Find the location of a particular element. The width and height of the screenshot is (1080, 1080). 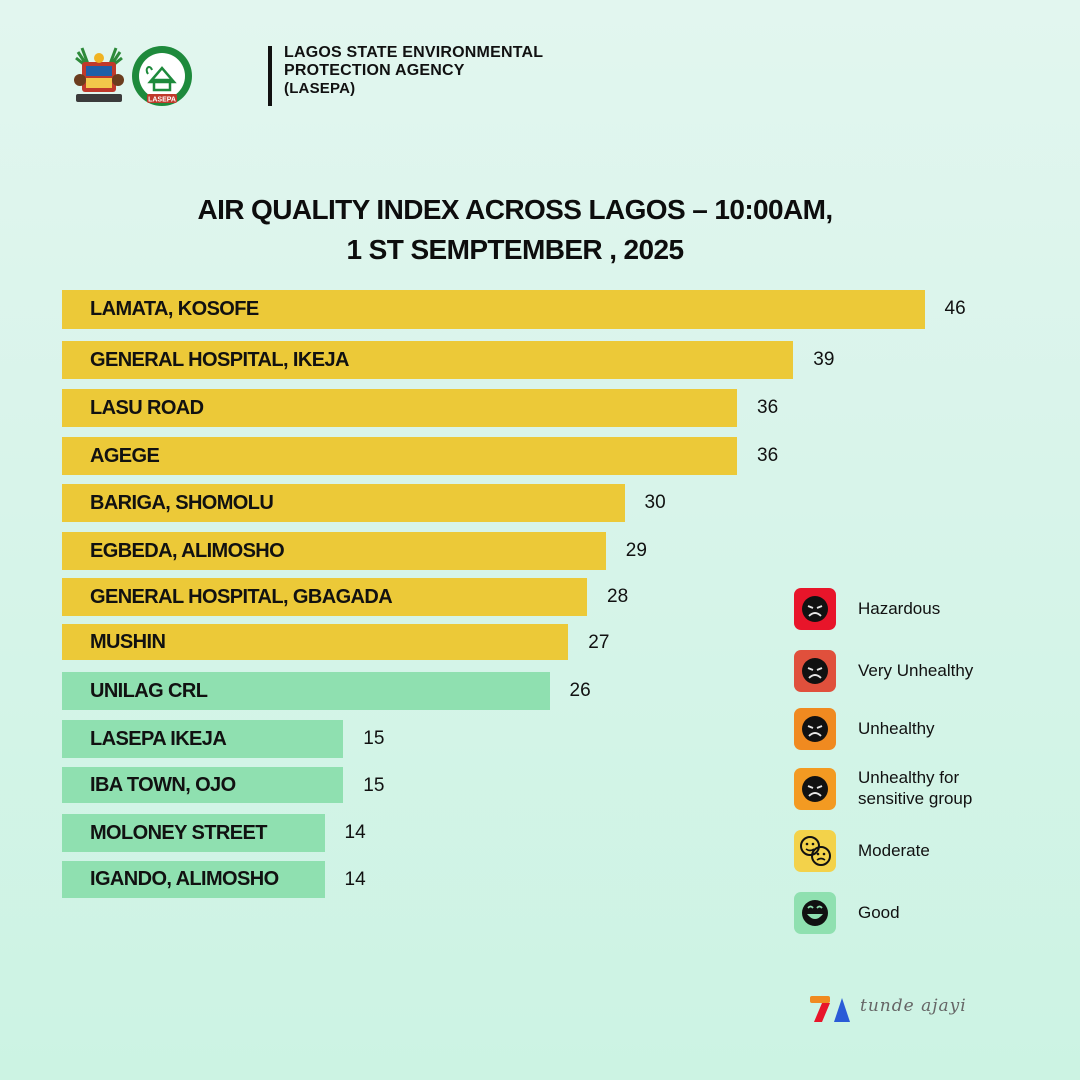

agency-line-2: PROTECTION AGENCY is located at coordinates (374, 70).